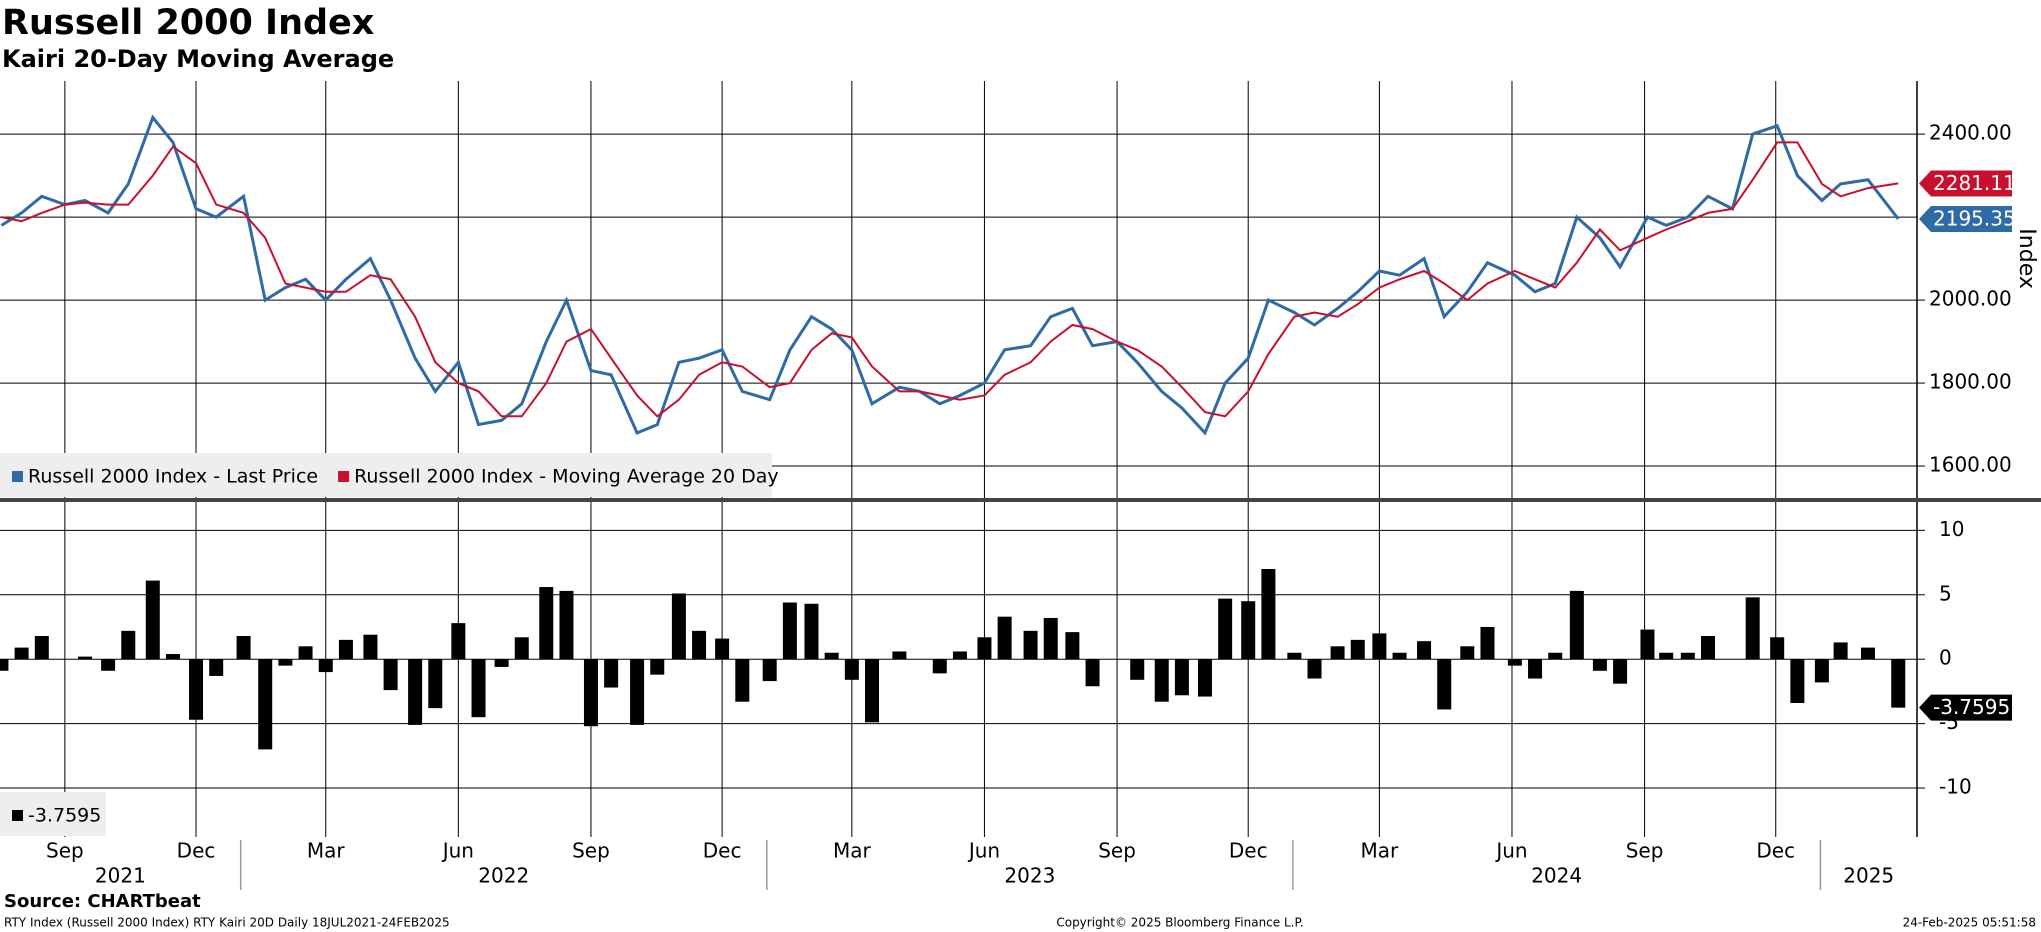 This screenshot has height=932, width=2041. I want to click on footer-right: 24-Feb-2025 05:51:58, so click(1969, 923).